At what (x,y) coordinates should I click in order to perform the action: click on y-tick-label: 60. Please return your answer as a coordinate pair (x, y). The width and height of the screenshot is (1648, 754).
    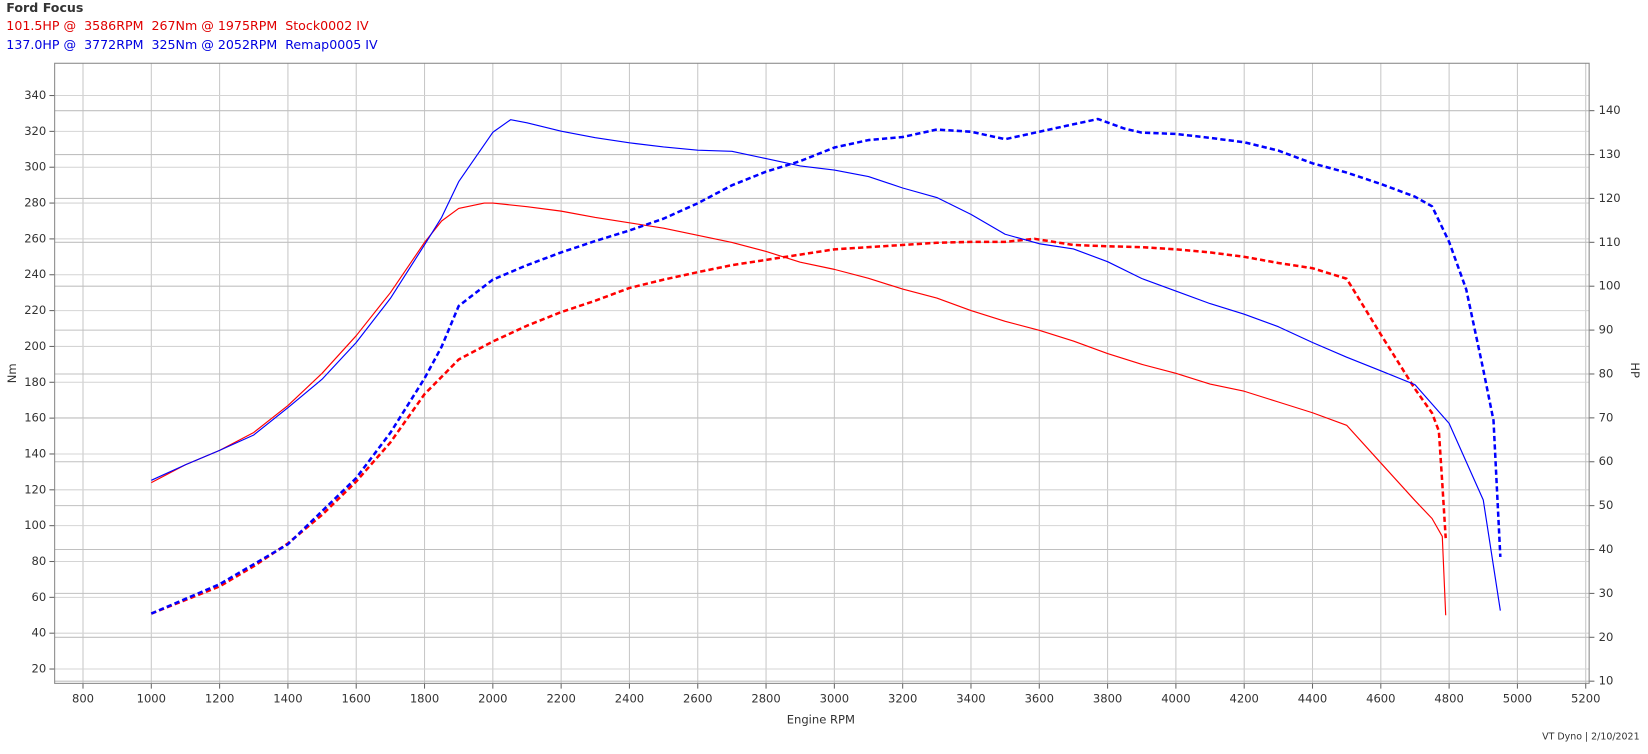
    Looking at the image, I should click on (39, 597).